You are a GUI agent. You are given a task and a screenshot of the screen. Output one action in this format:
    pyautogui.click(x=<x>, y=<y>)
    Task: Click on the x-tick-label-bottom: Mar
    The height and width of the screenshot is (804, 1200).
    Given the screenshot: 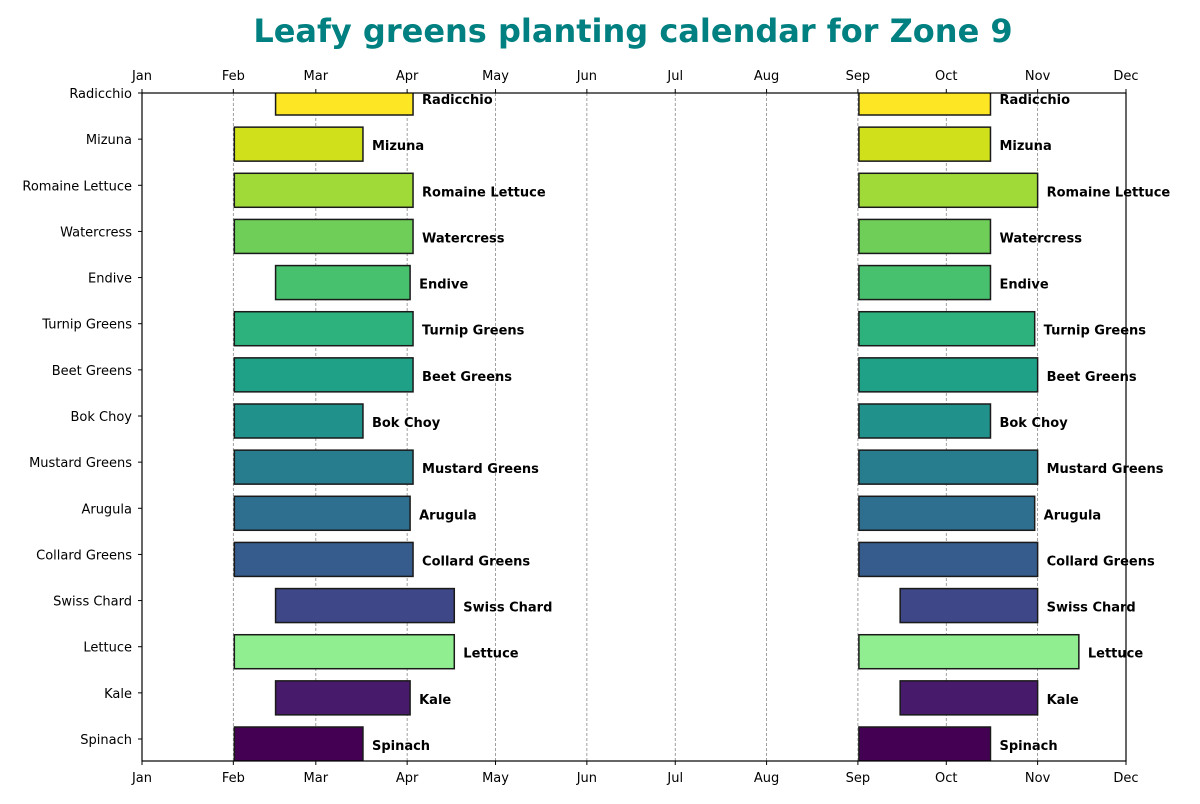 What is the action you would take?
    pyautogui.click(x=316, y=778)
    